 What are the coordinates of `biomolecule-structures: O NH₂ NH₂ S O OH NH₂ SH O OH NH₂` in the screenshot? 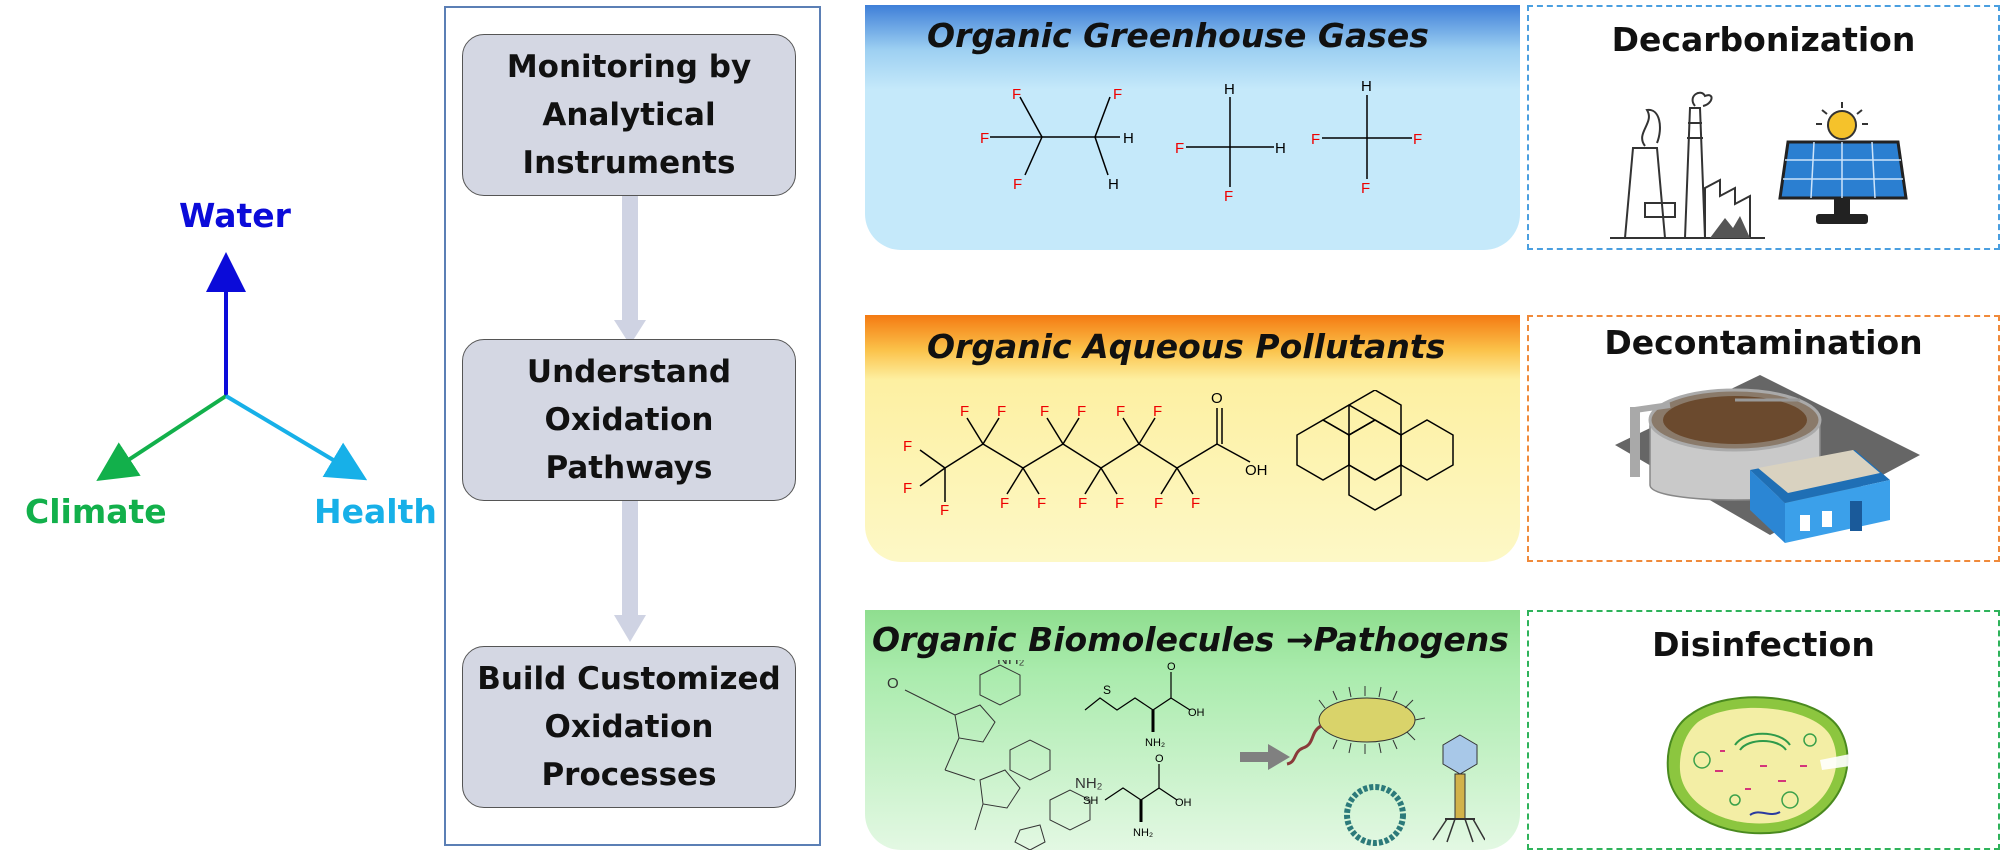 It's located at (1186, 755).